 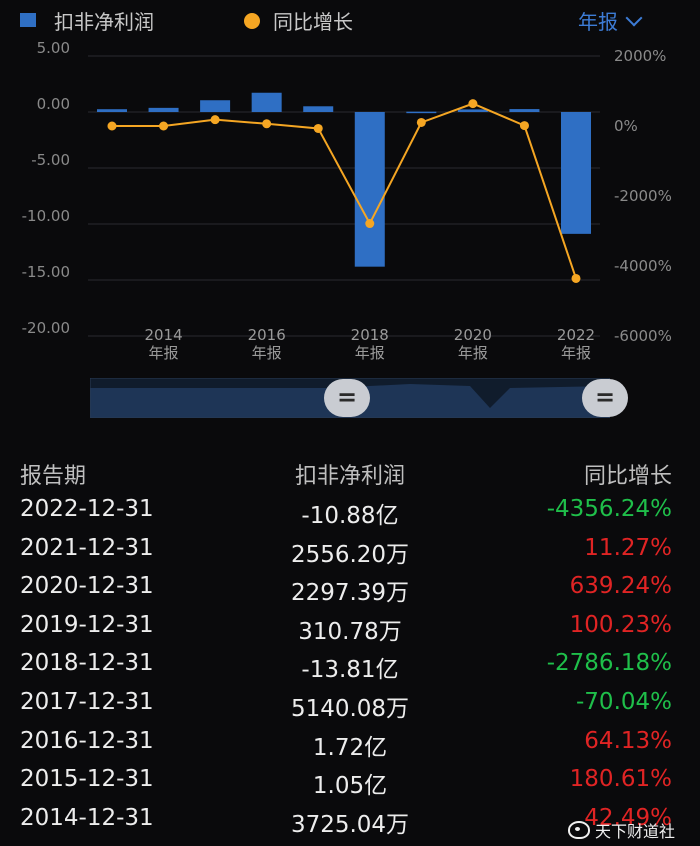 I want to click on line-legend-label: 同比增长, so click(x=313, y=22).